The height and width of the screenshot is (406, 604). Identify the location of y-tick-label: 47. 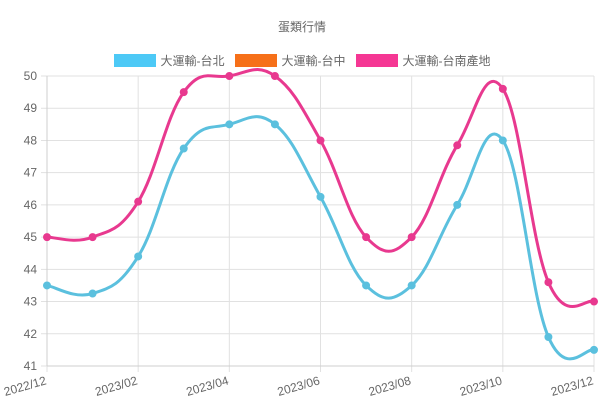
(31, 173).